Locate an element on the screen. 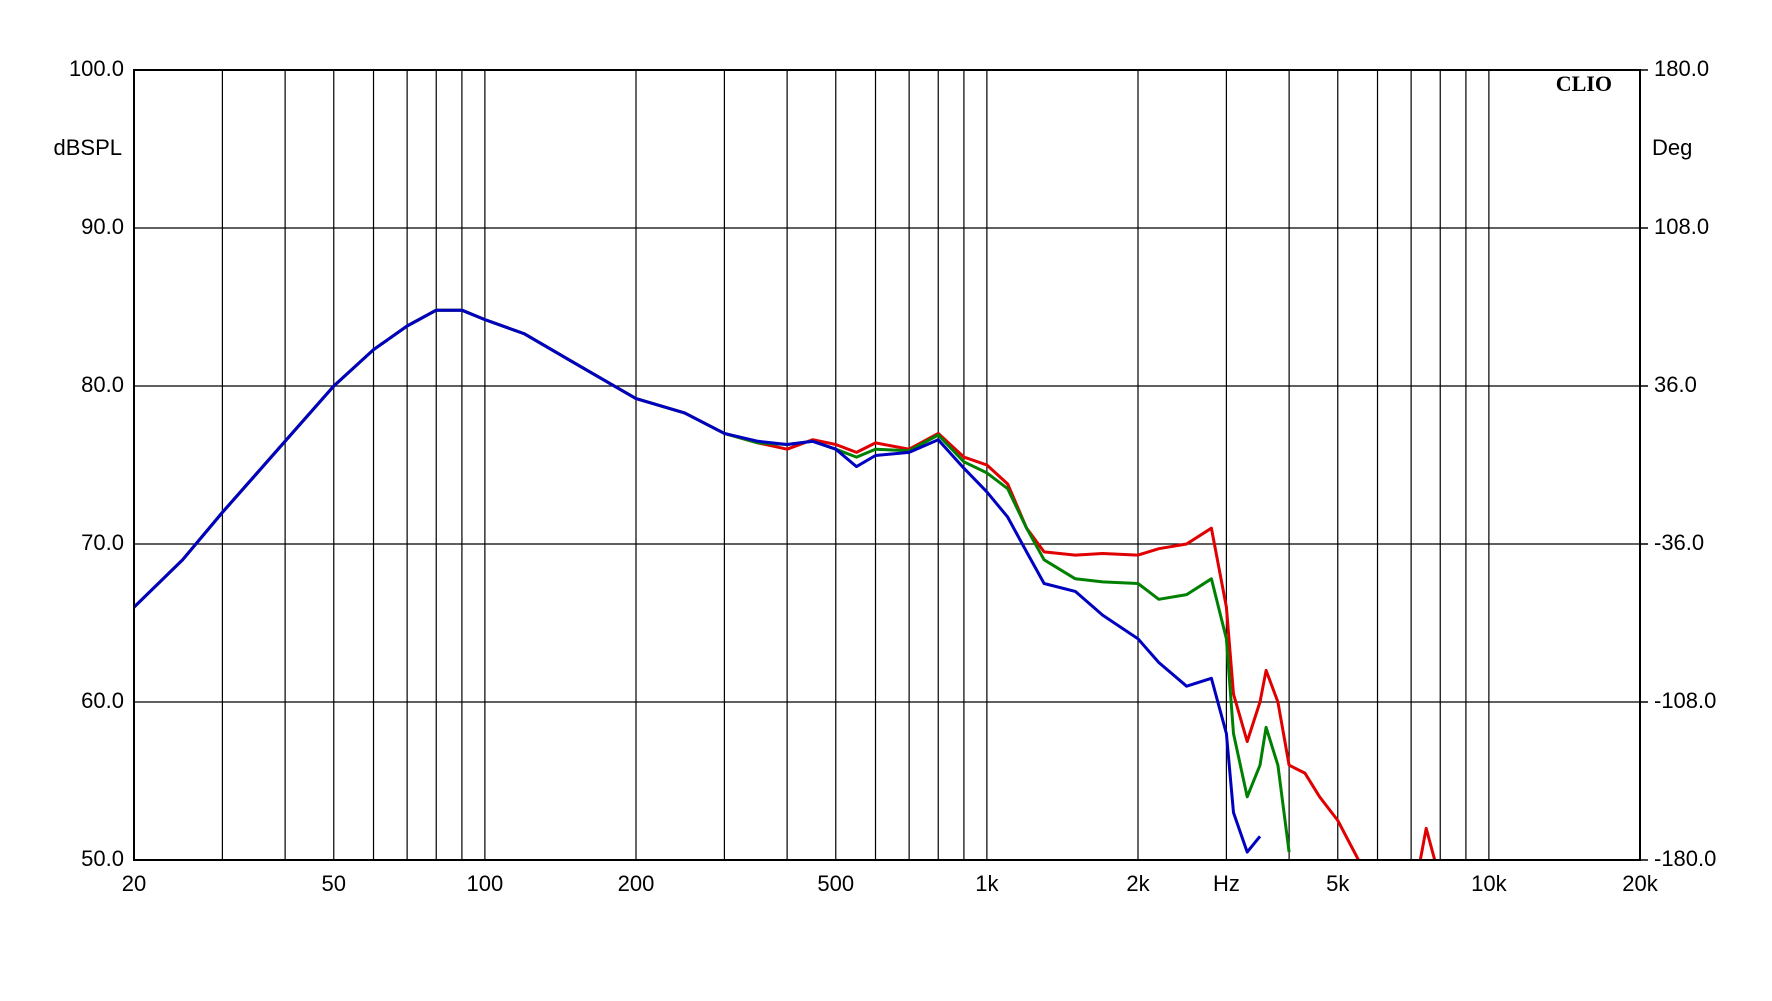 Image resolution: width=1772 pixels, height=1001 pixels. x-tick-label: 100 is located at coordinates (485, 883).